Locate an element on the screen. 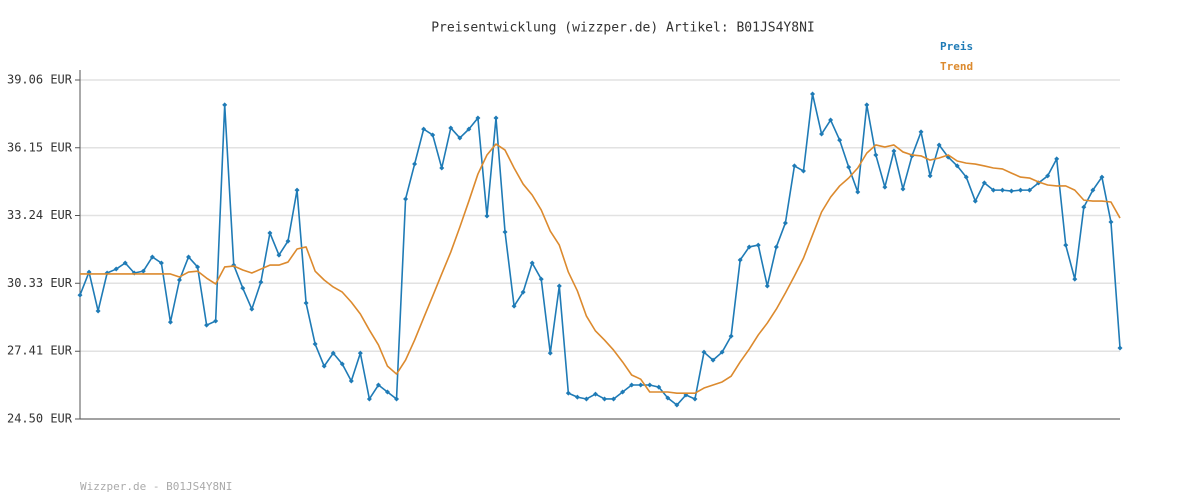  legend-label: Preis is located at coordinates (956, 46).